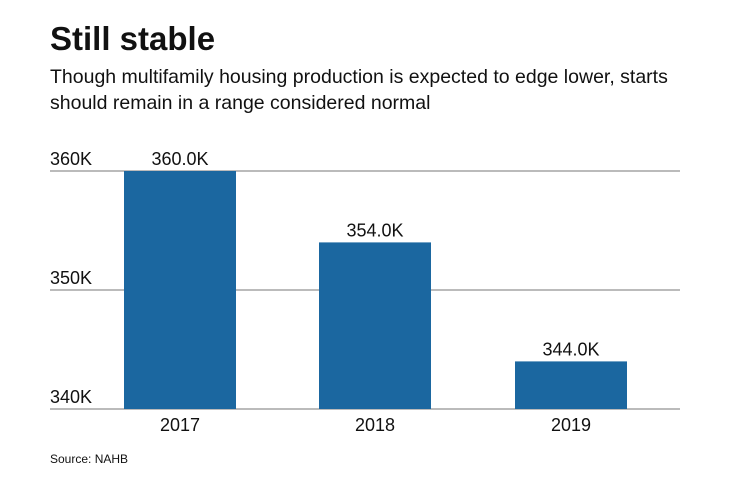  Describe the element at coordinates (180, 425) in the screenshot. I see `x-tick-label: 2017` at that location.